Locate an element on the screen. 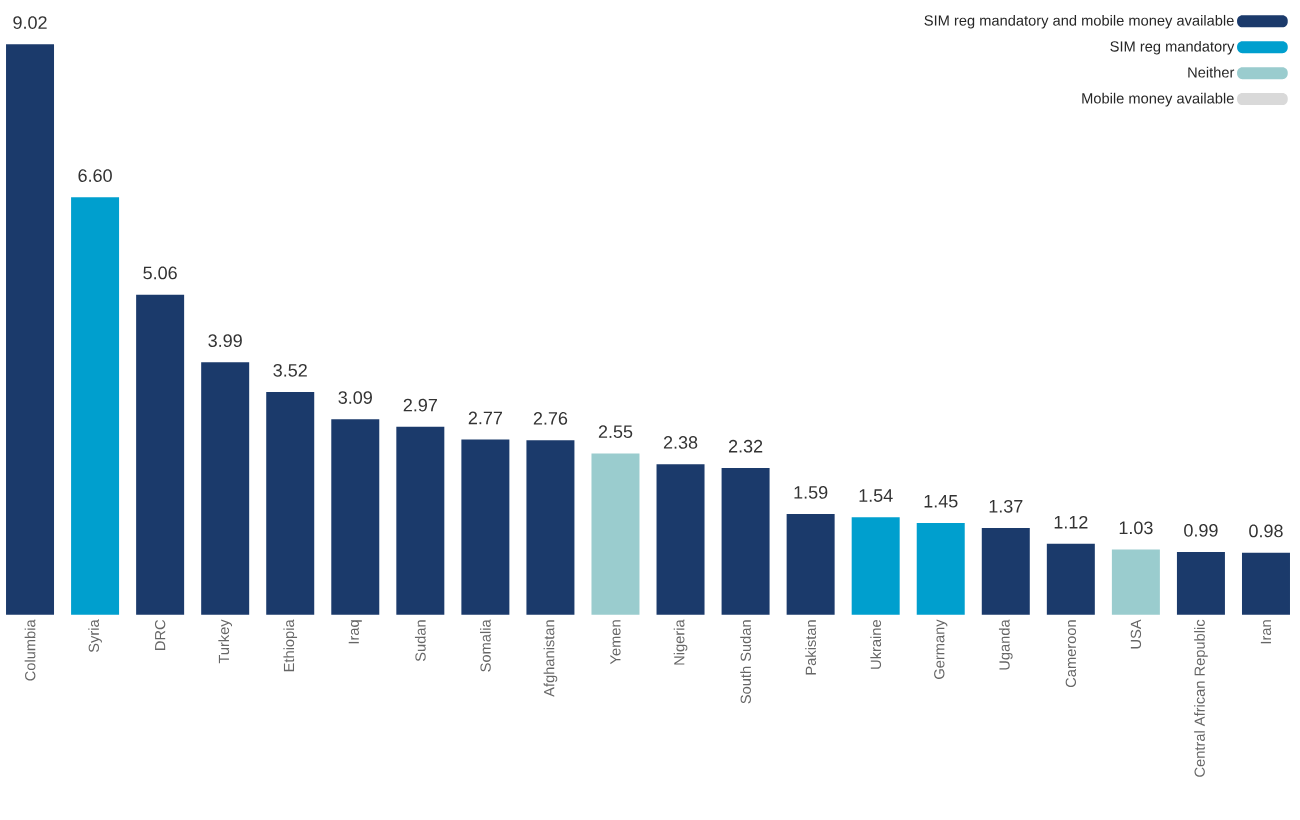  x-tick-label: Sudan is located at coordinates (420, 641).